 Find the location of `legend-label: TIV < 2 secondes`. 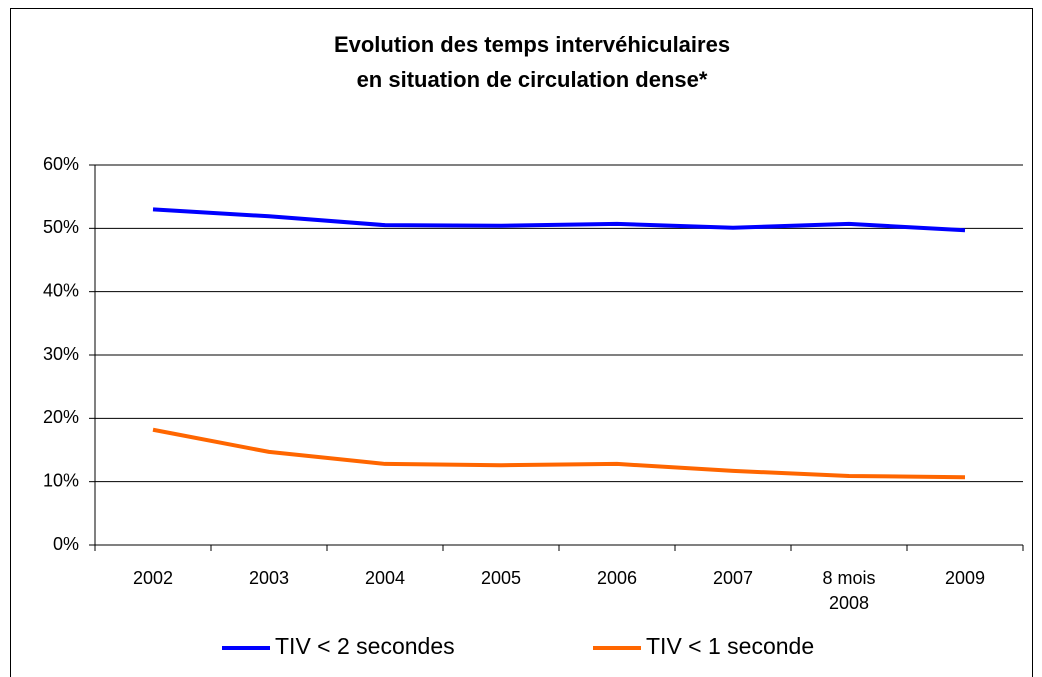

legend-label: TIV < 2 secondes is located at coordinates (365, 646).